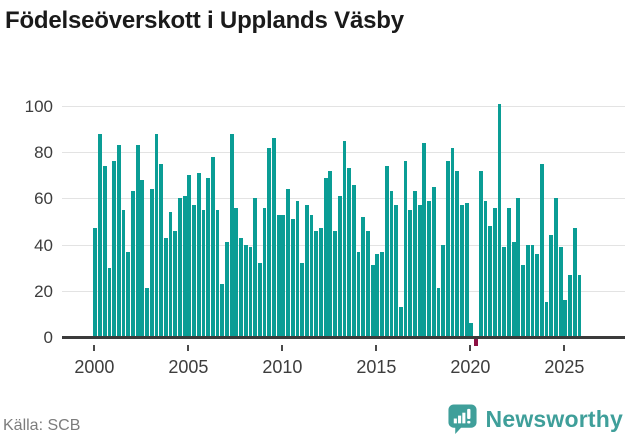 This screenshot has height=439, width=631. Describe the element at coordinates (470, 367) in the screenshot. I see `x-axis-tick-label: 2020` at that location.